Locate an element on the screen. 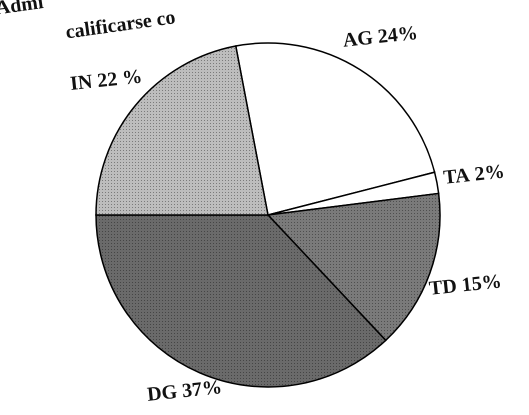 This screenshot has width=529, height=415. category-label: DG is located at coordinates (162, 392).